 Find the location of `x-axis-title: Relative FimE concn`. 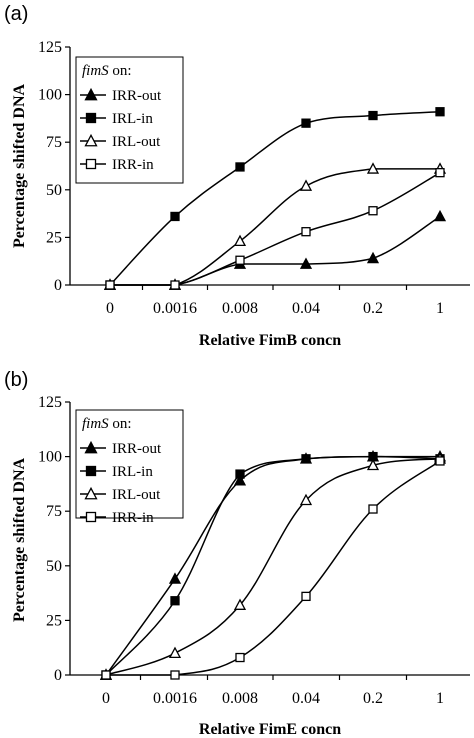

x-axis-title: Relative FimE concn is located at coordinates (270, 729).